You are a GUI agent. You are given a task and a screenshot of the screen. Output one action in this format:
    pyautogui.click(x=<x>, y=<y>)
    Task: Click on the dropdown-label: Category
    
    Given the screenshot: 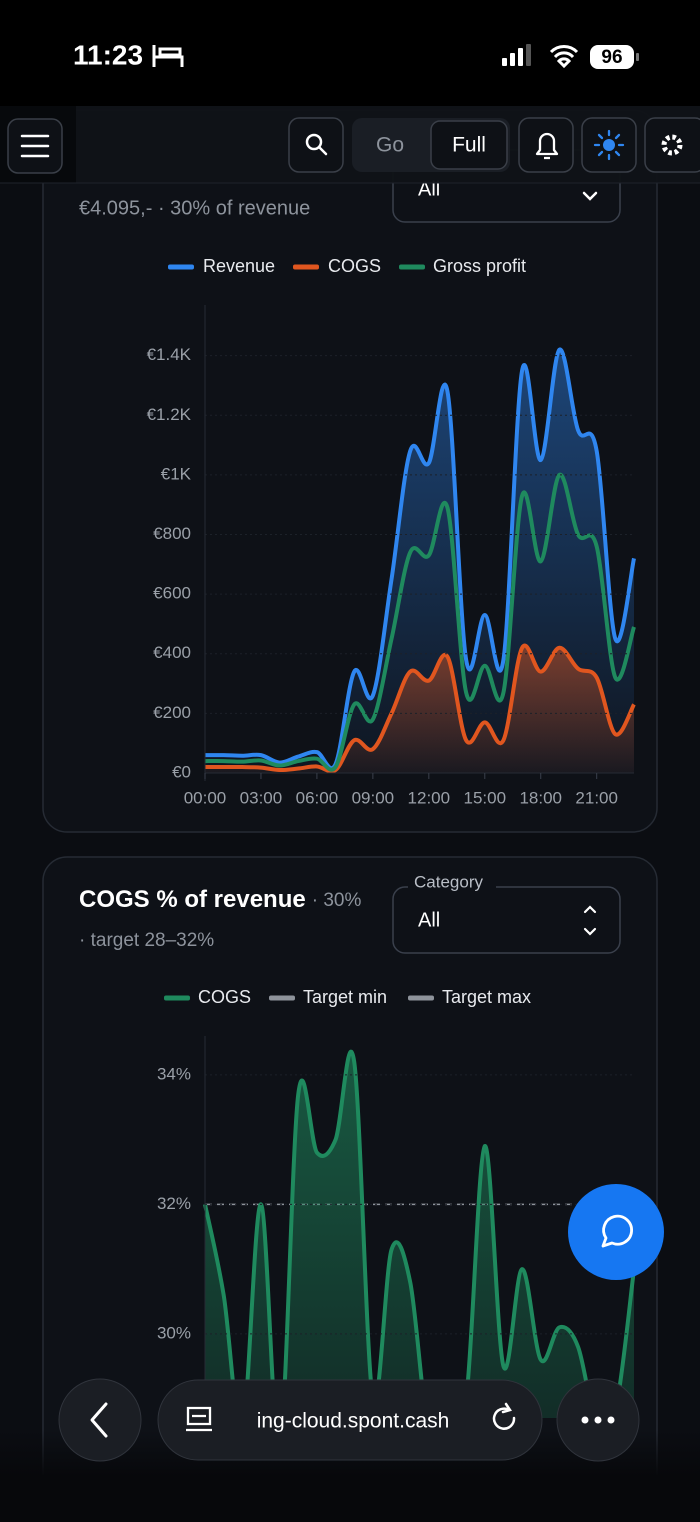 What is the action you would take?
    pyautogui.click(x=448, y=881)
    